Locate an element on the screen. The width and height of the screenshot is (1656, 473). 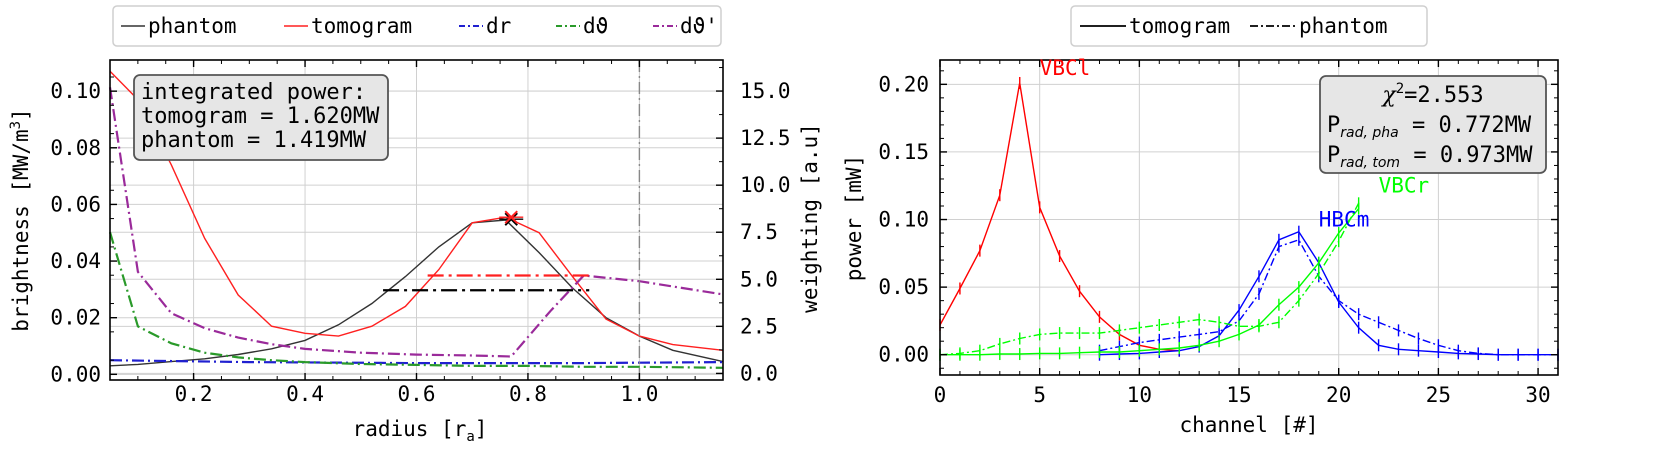
left-ylabel-right: weighting [a.u] is located at coordinates (810, 218).